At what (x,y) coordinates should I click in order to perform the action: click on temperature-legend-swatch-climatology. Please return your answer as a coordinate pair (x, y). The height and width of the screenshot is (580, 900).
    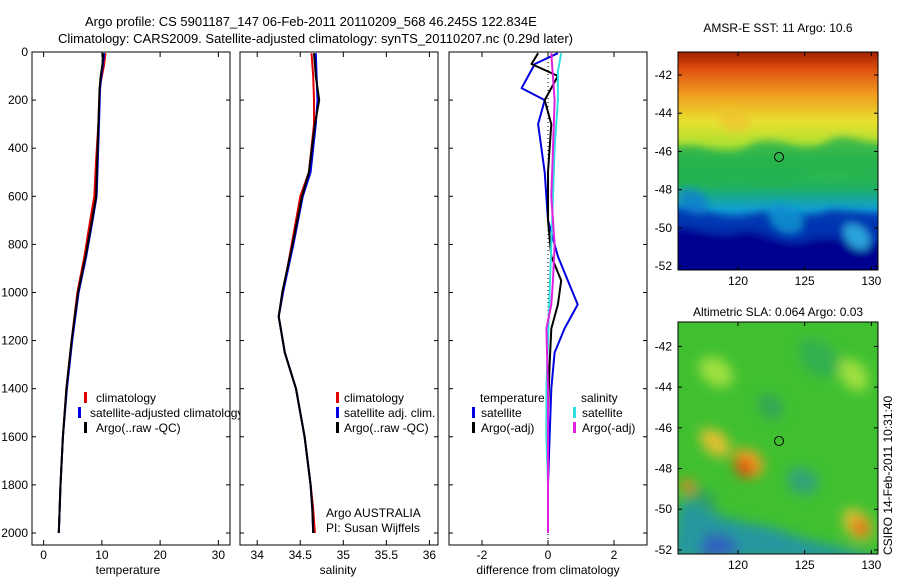
    Looking at the image, I should click on (85, 397).